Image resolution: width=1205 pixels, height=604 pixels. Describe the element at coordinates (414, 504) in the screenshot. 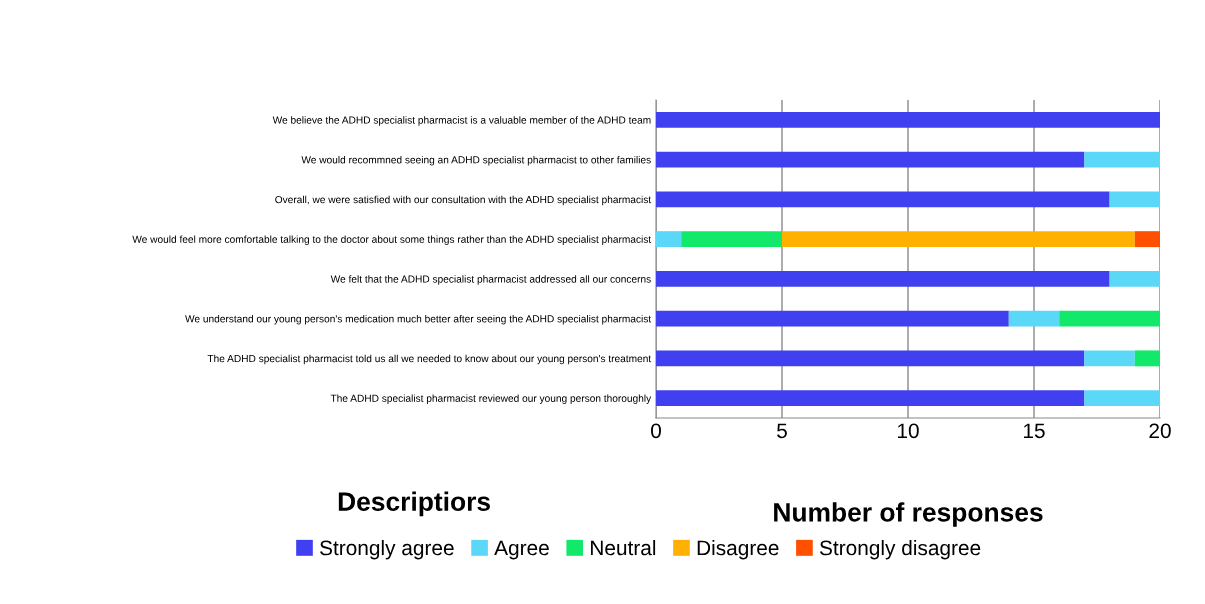

I see `y-axis-title: Descriptiors` at that location.